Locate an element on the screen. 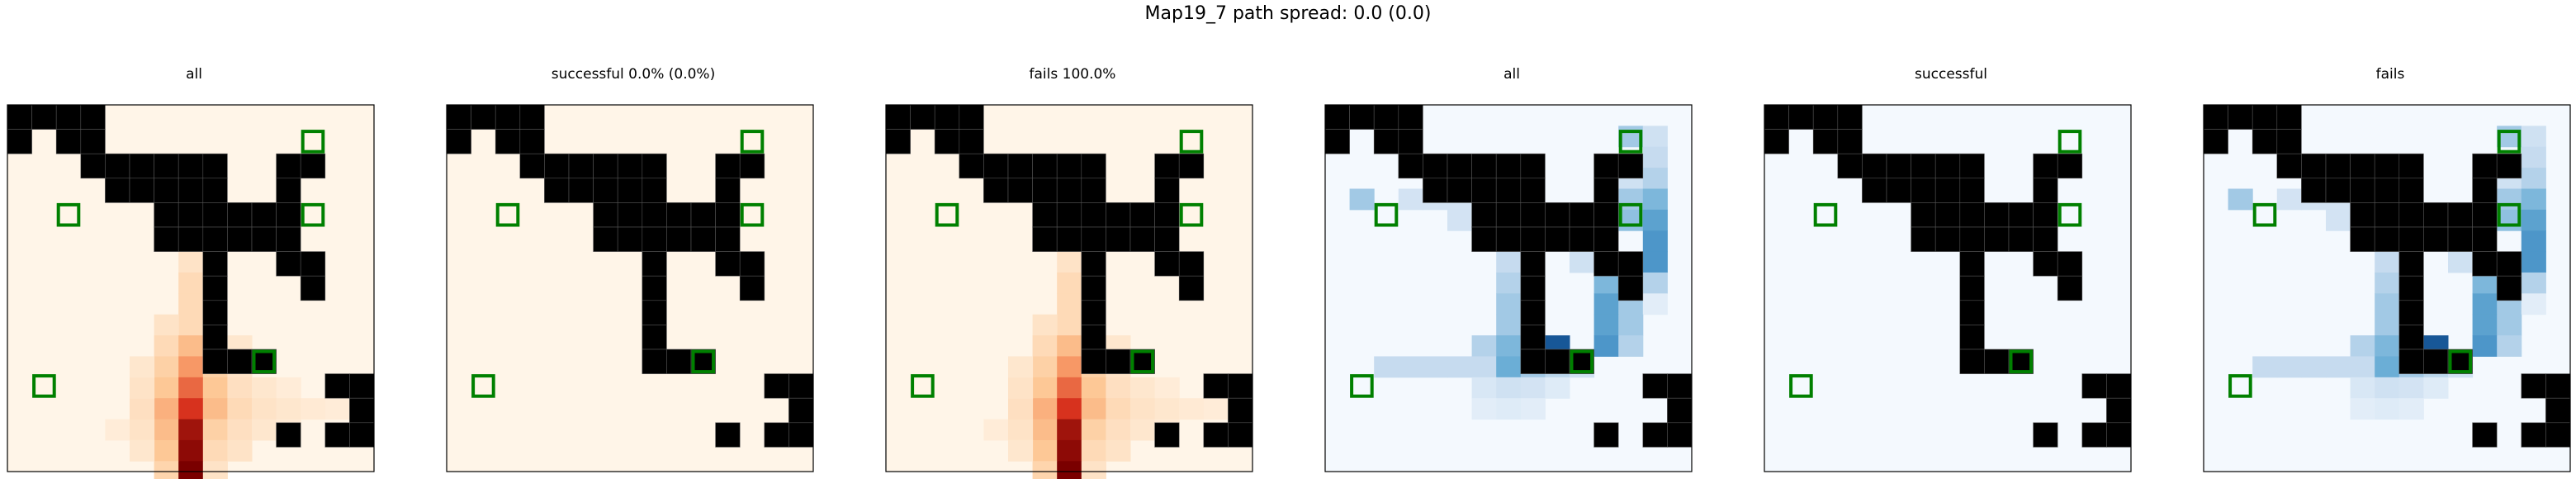 Image resolution: width=2576 pixels, height=479 pixels. panel-4: successful is located at coordinates (1951, 264).